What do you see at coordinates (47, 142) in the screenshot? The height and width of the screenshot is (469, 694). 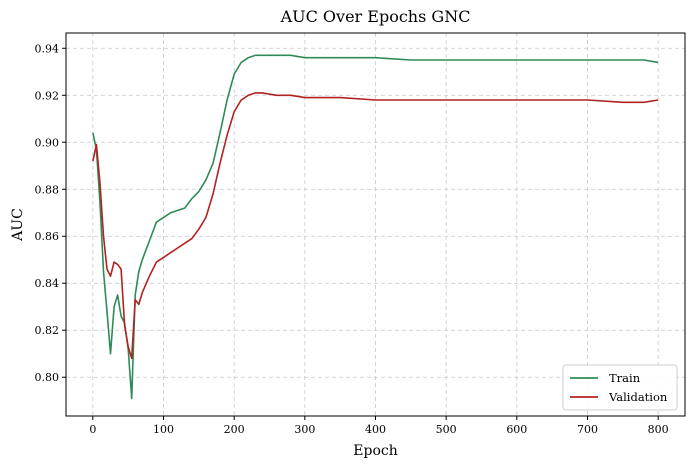 I see `y-tick-label: 0.90` at bounding box center [47, 142].